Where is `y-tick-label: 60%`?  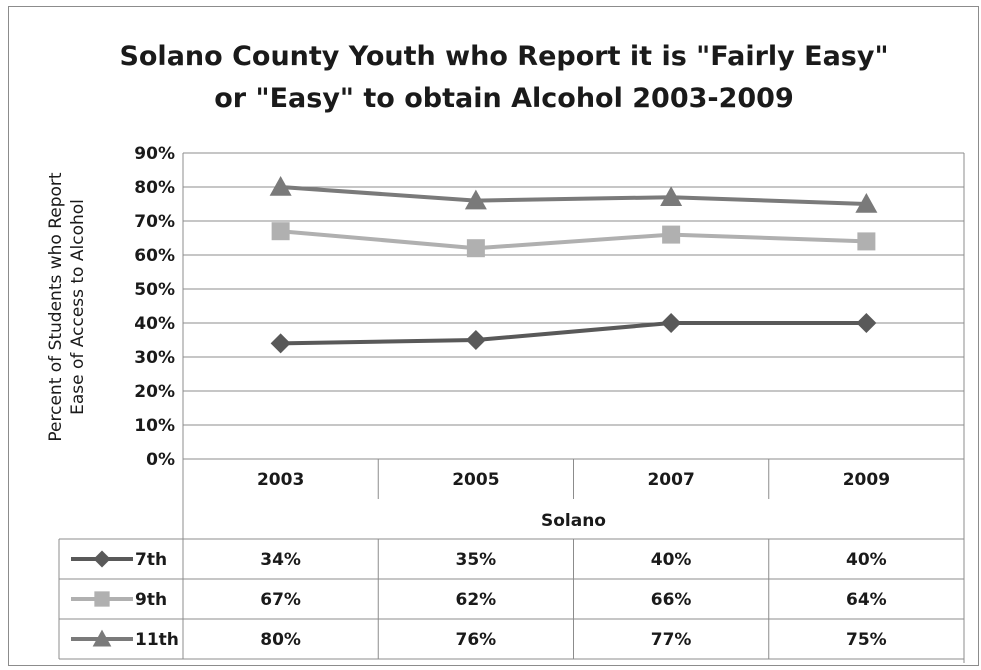
y-tick-label: 60% is located at coordinates (154, 256).